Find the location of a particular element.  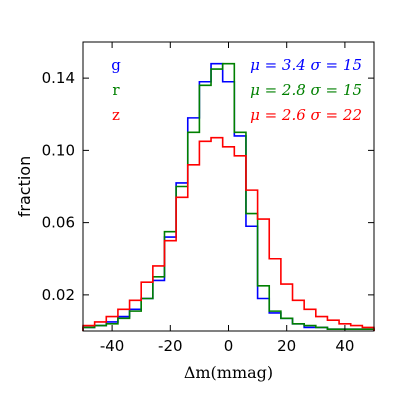

y-axis-label: fraction is located at coordinates (24, 186).